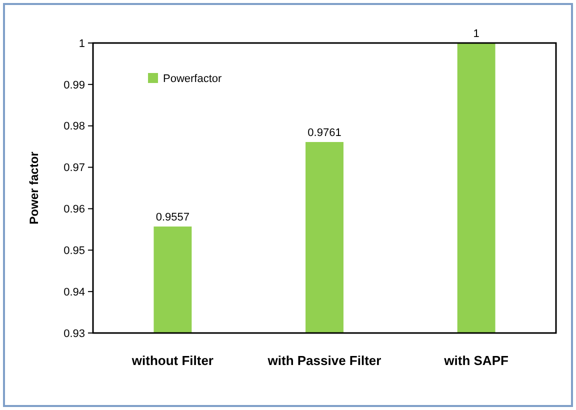  What do you see at coordinates (74, 334) in the screenshot?
I see `y-tick-label: 0.93` at bounding box center [74, 334].